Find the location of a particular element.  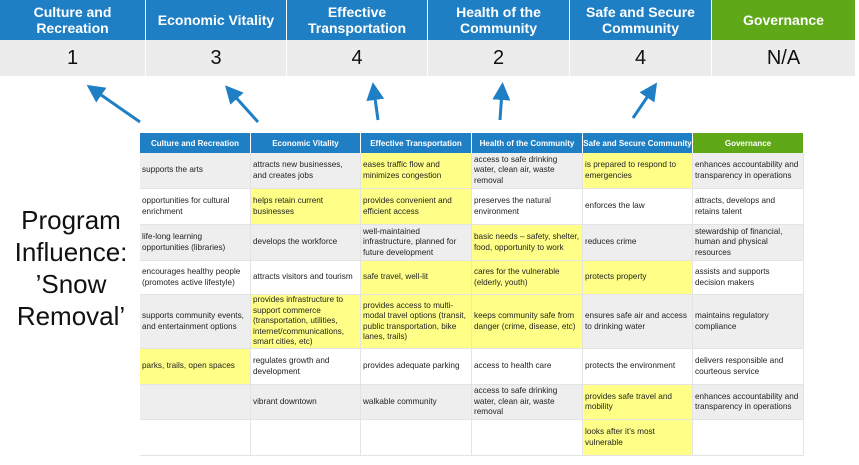

table-cell: walkable community is located at coordinates (416, 402).